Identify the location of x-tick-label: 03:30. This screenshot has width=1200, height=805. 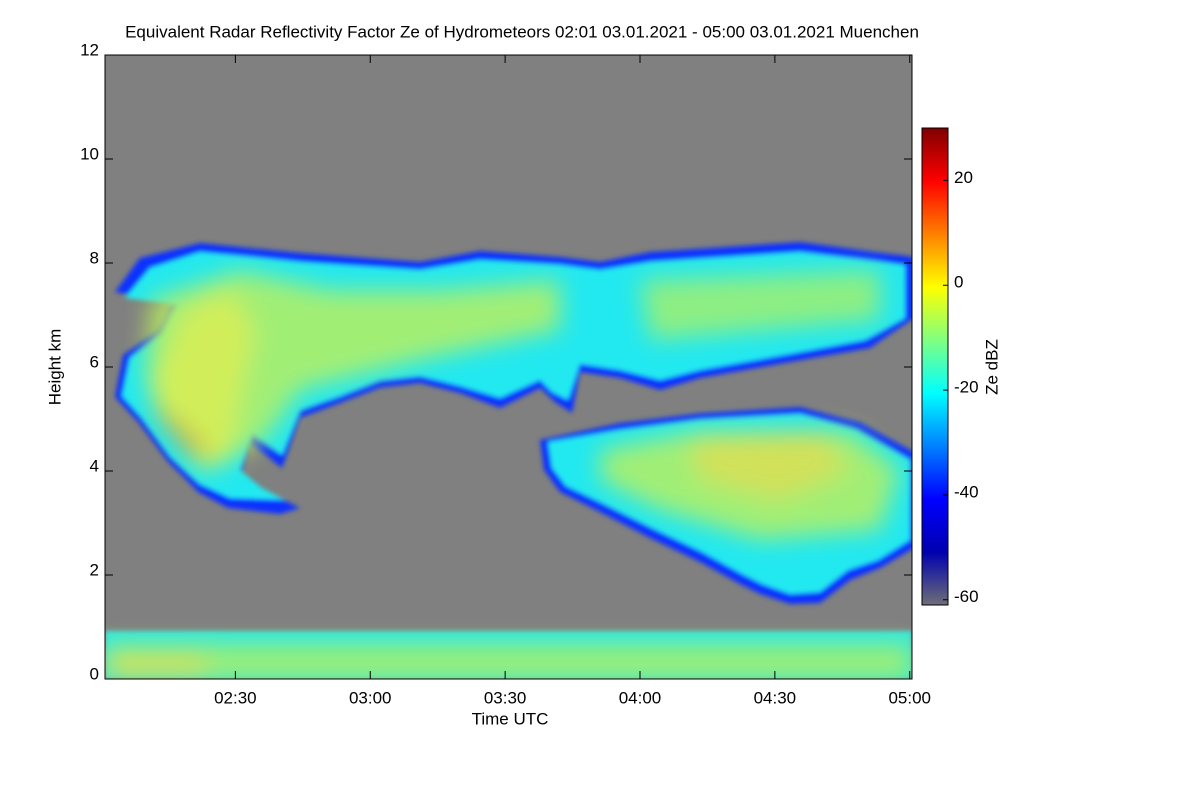
(505, 697).